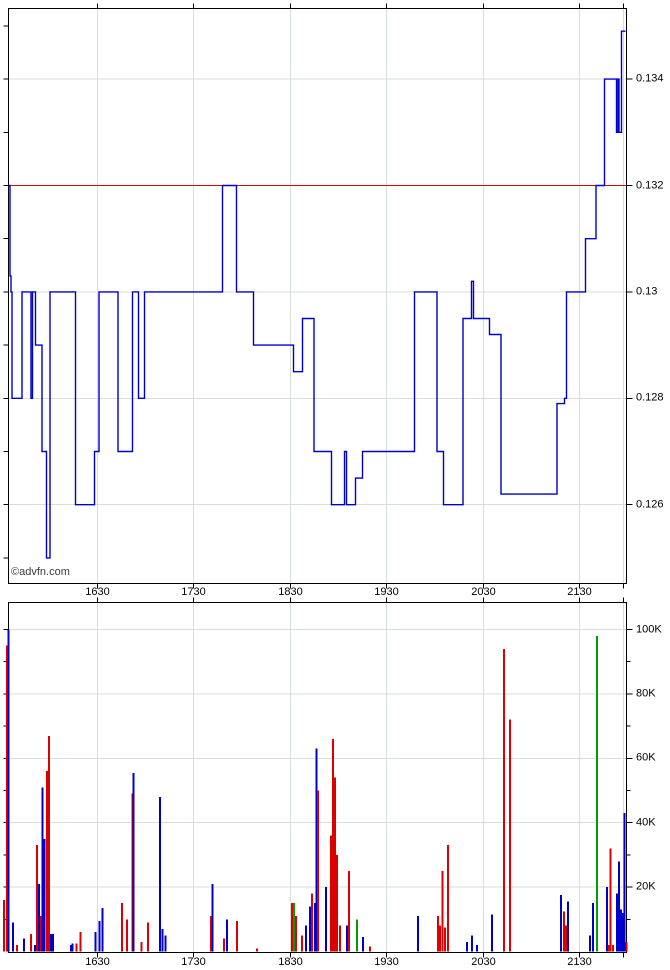  What do you see at coordinates (647, 291) in the screenshot?
I see `price-axis-tick-label: 0.13` at bounding box center [647, 291].